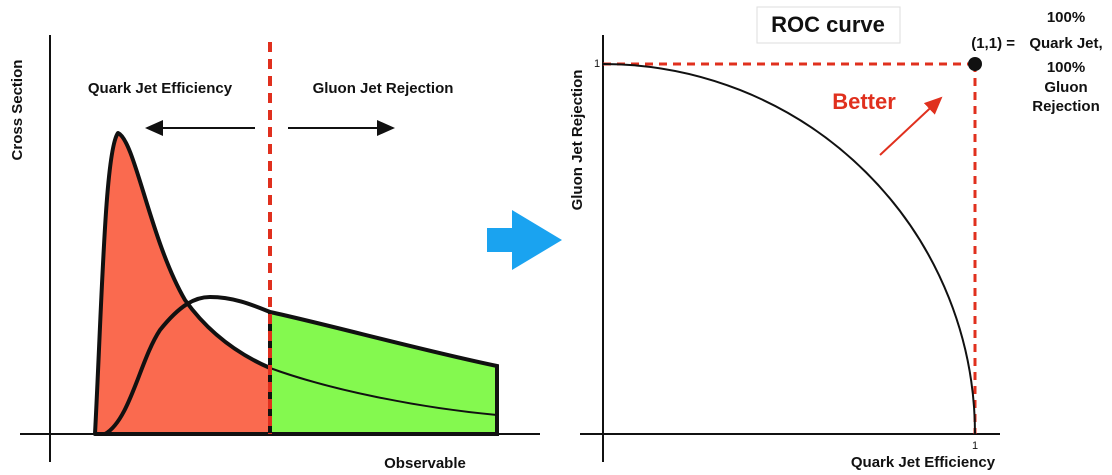  I want to click on better-arrow, so click(911, 126).